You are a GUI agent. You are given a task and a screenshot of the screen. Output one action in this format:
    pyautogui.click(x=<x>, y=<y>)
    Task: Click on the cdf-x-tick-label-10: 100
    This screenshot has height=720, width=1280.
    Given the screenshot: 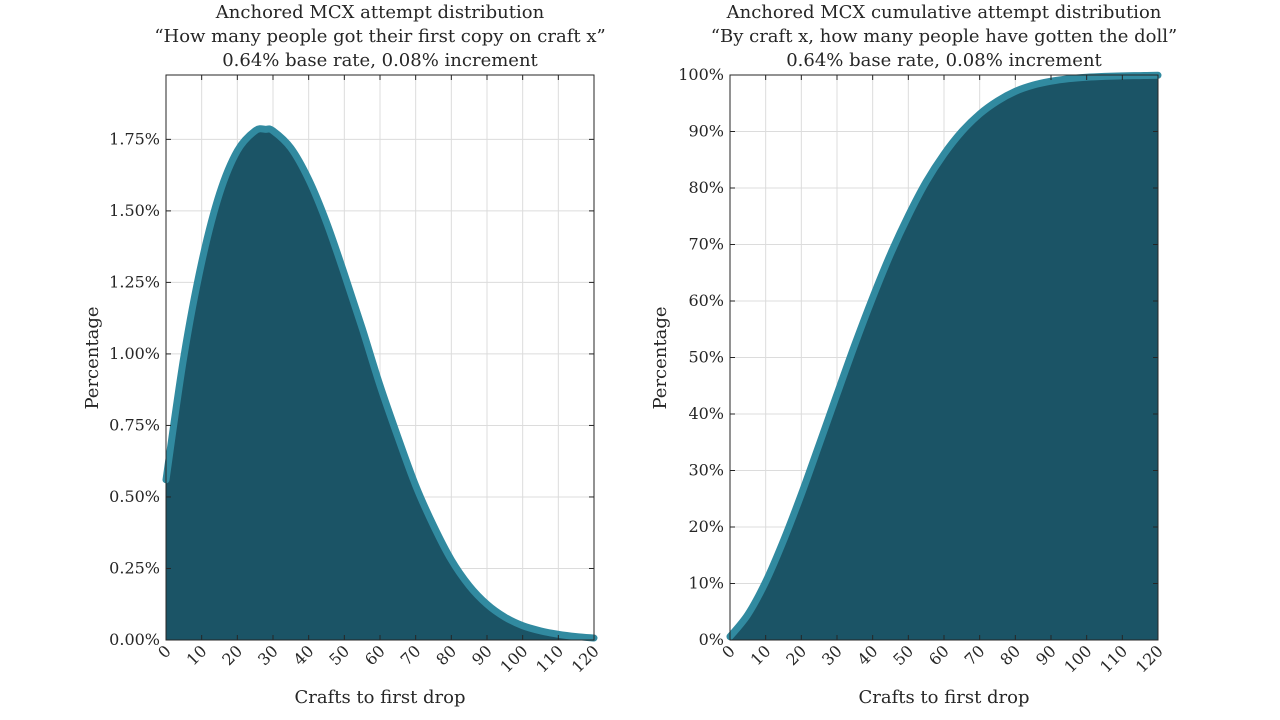 What is the action you would take?
    pyautogui.click(x=1077, y=658)
    